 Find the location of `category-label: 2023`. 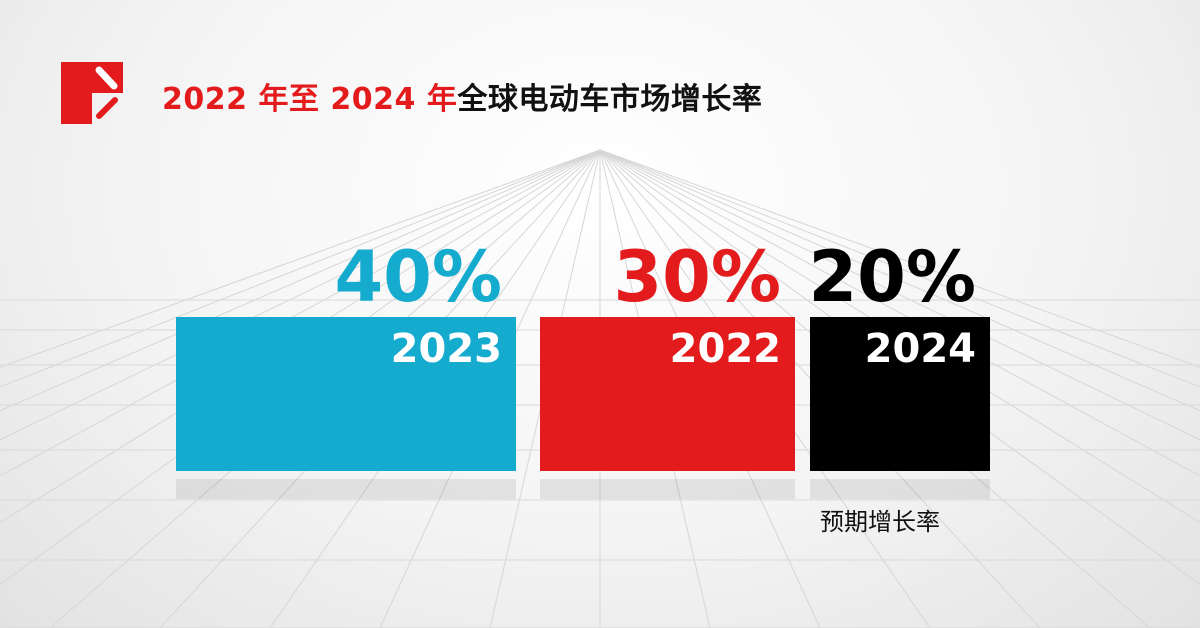

category-label: 2023 is located at coordinates (446, 349).